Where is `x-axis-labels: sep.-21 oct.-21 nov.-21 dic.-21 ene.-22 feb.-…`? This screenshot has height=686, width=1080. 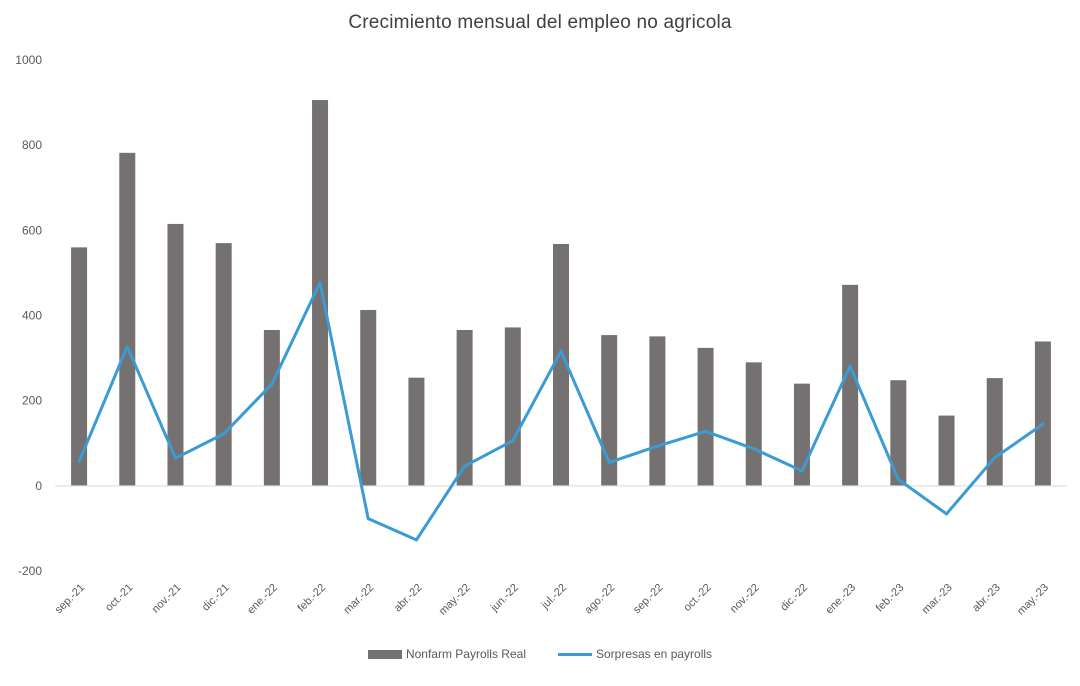
x-axis-labels: sep.-21 oct.-21 nov.-21 dic.-21 ene.-22 feb.-… is located at coordinates (552, 600).